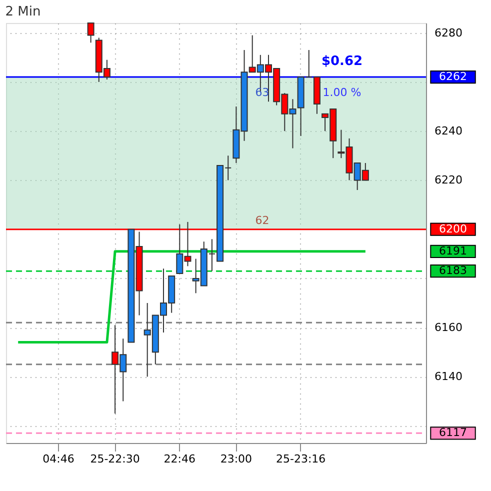 This screenshot has width=491, height=491. I want to click on y-tick-label: 6220, so click(448, 180).